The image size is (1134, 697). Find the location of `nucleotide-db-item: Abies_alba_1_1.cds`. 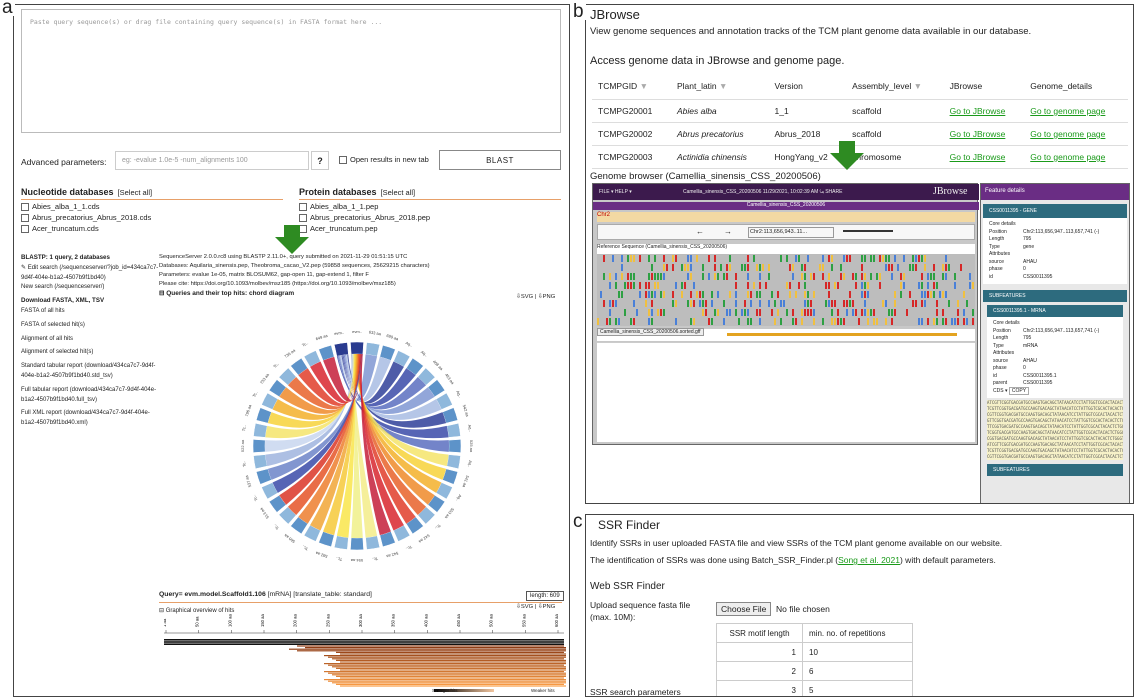

nucleotide-db-item: Abies_alba_1_1.cds is located at coordinates (60, 207).